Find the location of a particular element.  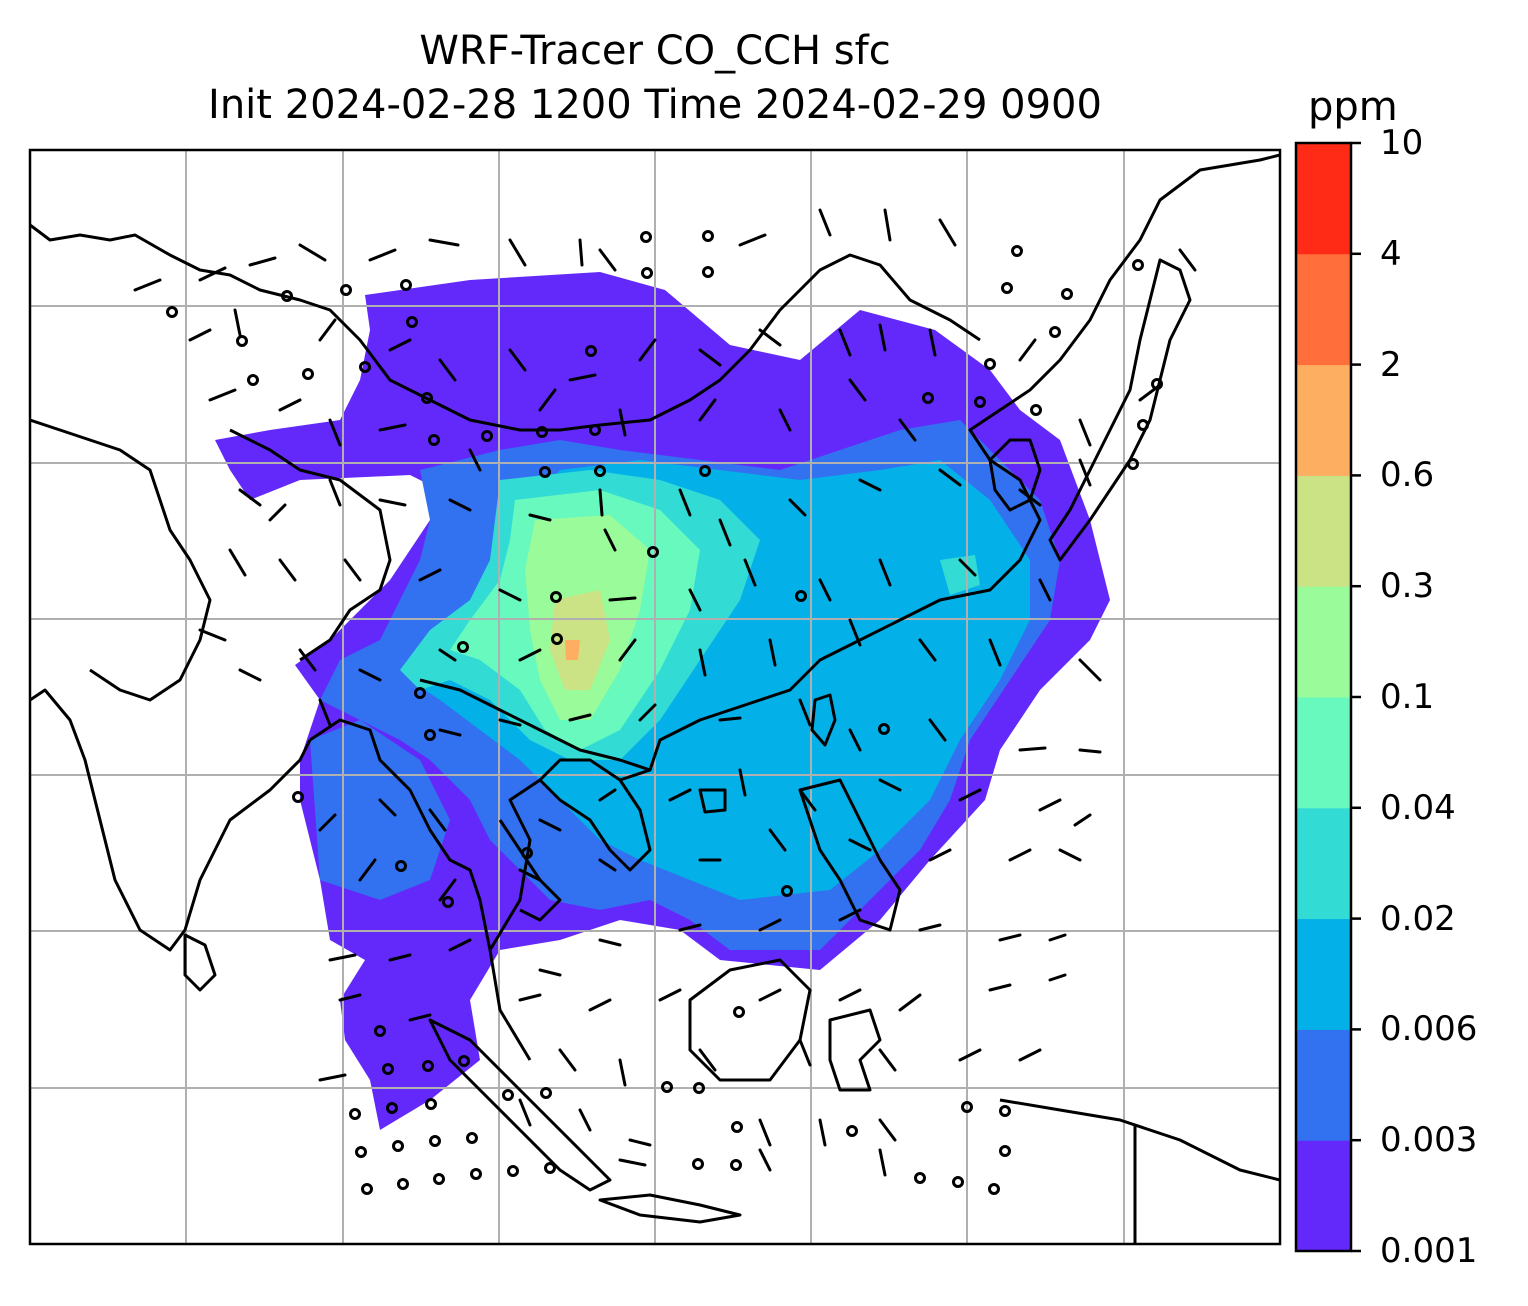

laos-border is located at coordinates (579, 770).